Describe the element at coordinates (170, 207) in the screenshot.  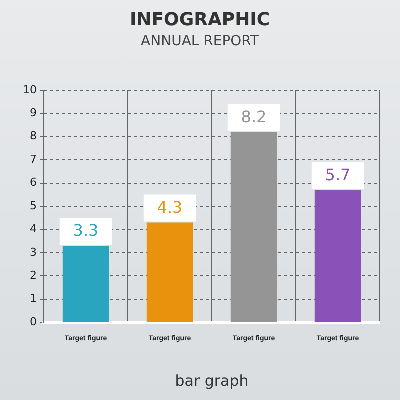
I see `data-label: 4.3` at that location.